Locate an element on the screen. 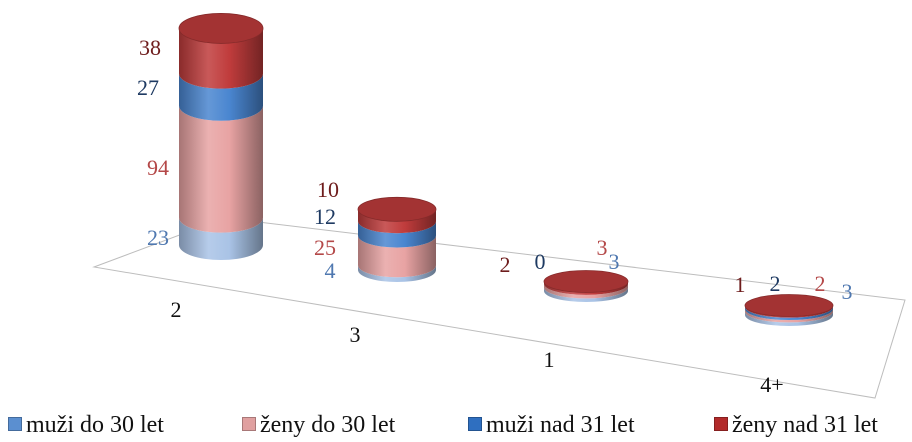 The image size is (912, 442). x-tick-label: 4+ is located at coordinates (771, 384).